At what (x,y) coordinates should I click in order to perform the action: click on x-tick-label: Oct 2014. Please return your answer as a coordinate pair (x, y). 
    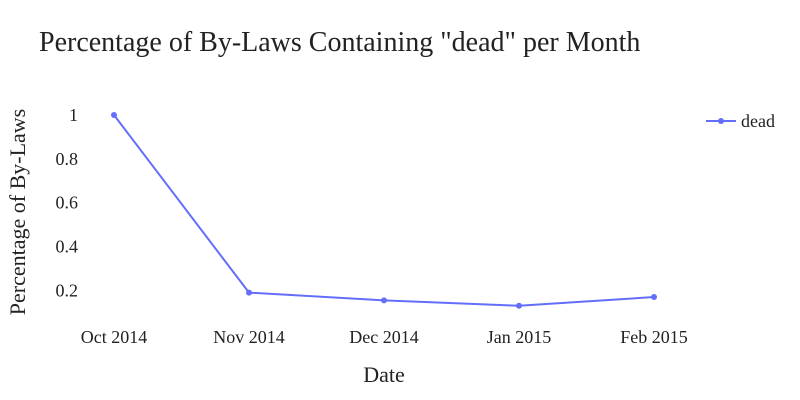
    Looking at the image, I should click on (114, 337).